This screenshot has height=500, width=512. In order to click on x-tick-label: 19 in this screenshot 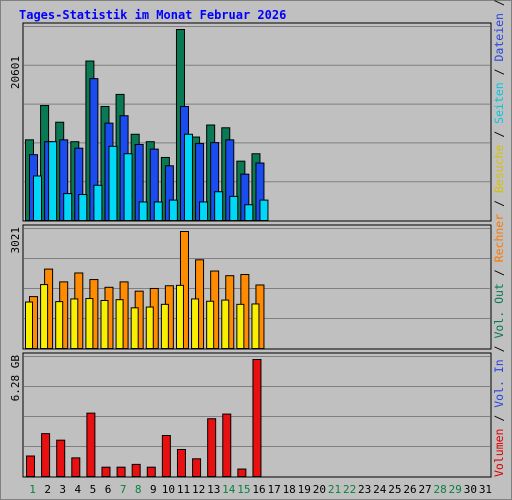, I will do `click(304, 489)`.